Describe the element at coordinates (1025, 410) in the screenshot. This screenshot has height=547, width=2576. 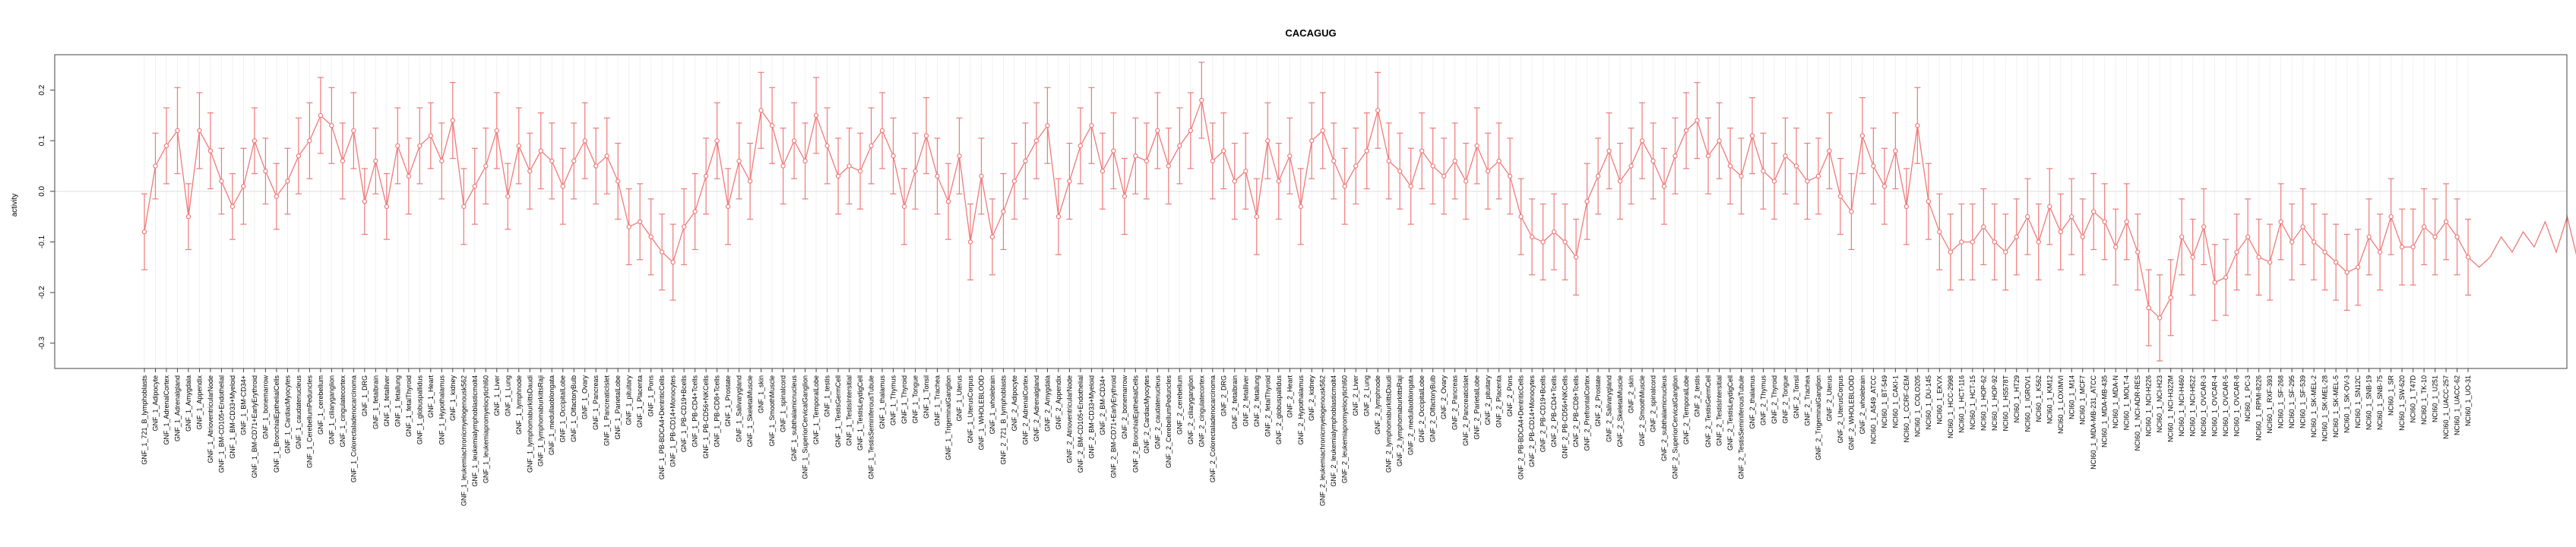
I see `x-tick-label: GNF_2_AdrenalCortex` at that location.